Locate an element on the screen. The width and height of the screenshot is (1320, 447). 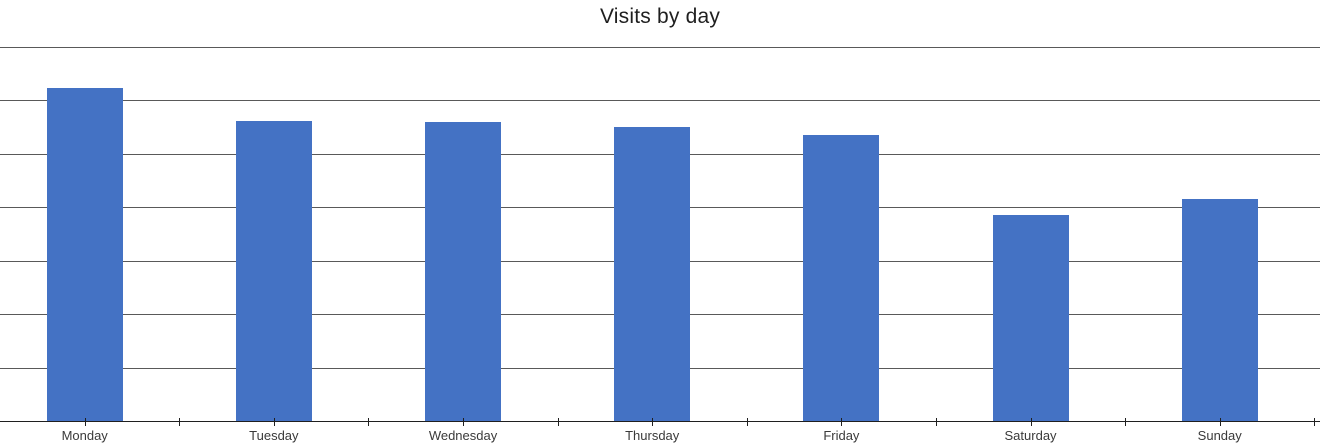
x-label-sunday: Sunday is located at coordinates (1219, 435).